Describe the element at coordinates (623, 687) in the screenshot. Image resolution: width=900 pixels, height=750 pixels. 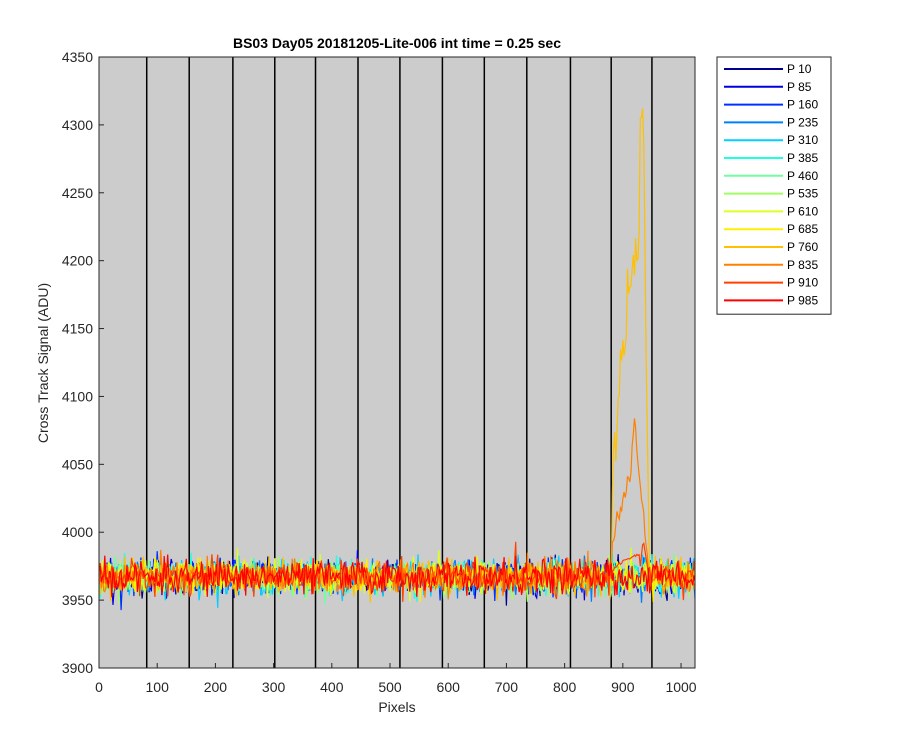
I see `x-tick-label: 900` at that location.